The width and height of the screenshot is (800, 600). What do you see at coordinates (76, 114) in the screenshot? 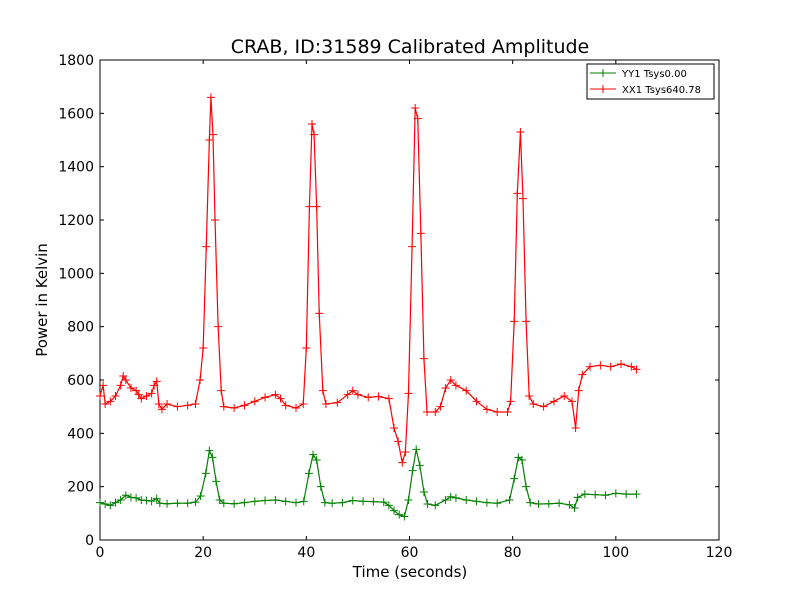
I see `y-tick-label: 1600` at bounding box center [76, 114].